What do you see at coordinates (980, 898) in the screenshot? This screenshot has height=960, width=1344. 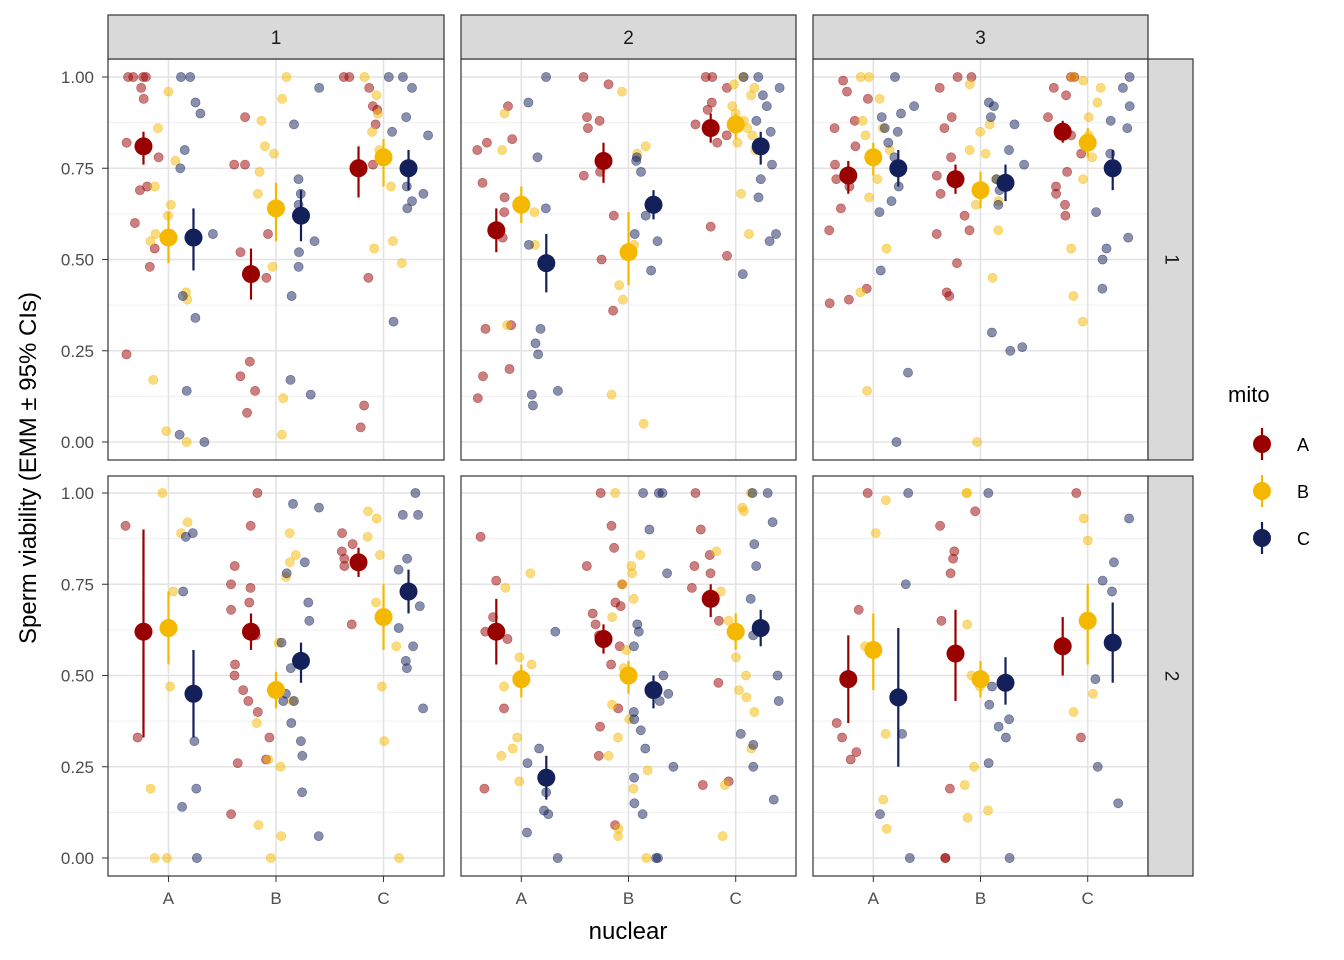 I see `x-tick-label: B` at bounding box center [980, 898].